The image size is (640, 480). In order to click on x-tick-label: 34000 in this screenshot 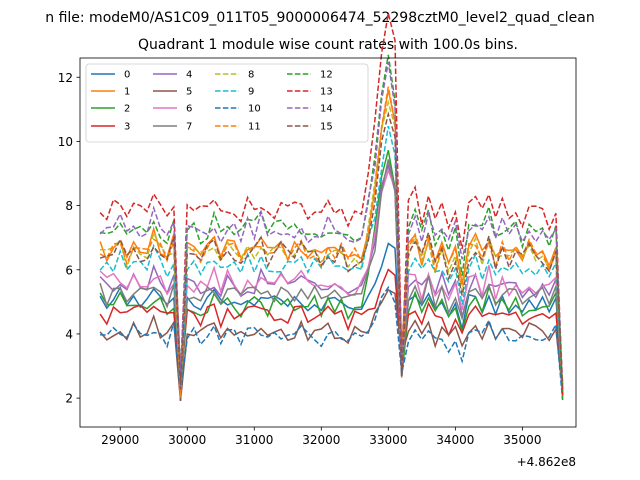, I will do `click(455, 440)`.